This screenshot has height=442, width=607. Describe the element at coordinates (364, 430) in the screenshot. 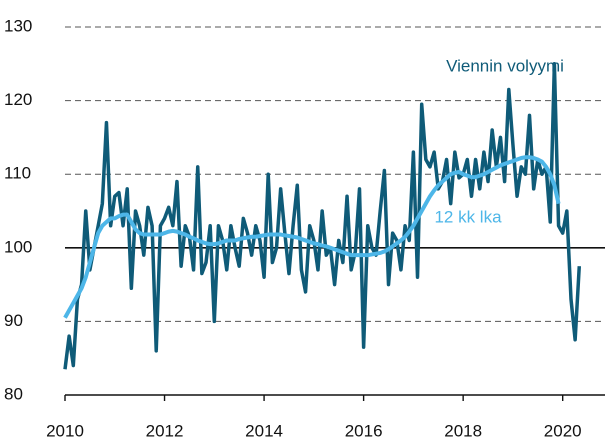

I see `x-tick-label: 2016` at that location.